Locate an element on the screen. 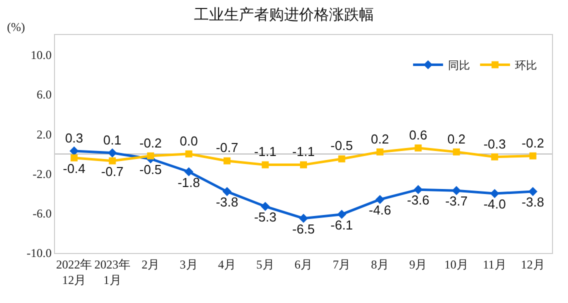 The width and height of the screenshot is (568, 303). chart-title: 工业生产者购进价格涨跌幅 is located at coordinates (284, 15).